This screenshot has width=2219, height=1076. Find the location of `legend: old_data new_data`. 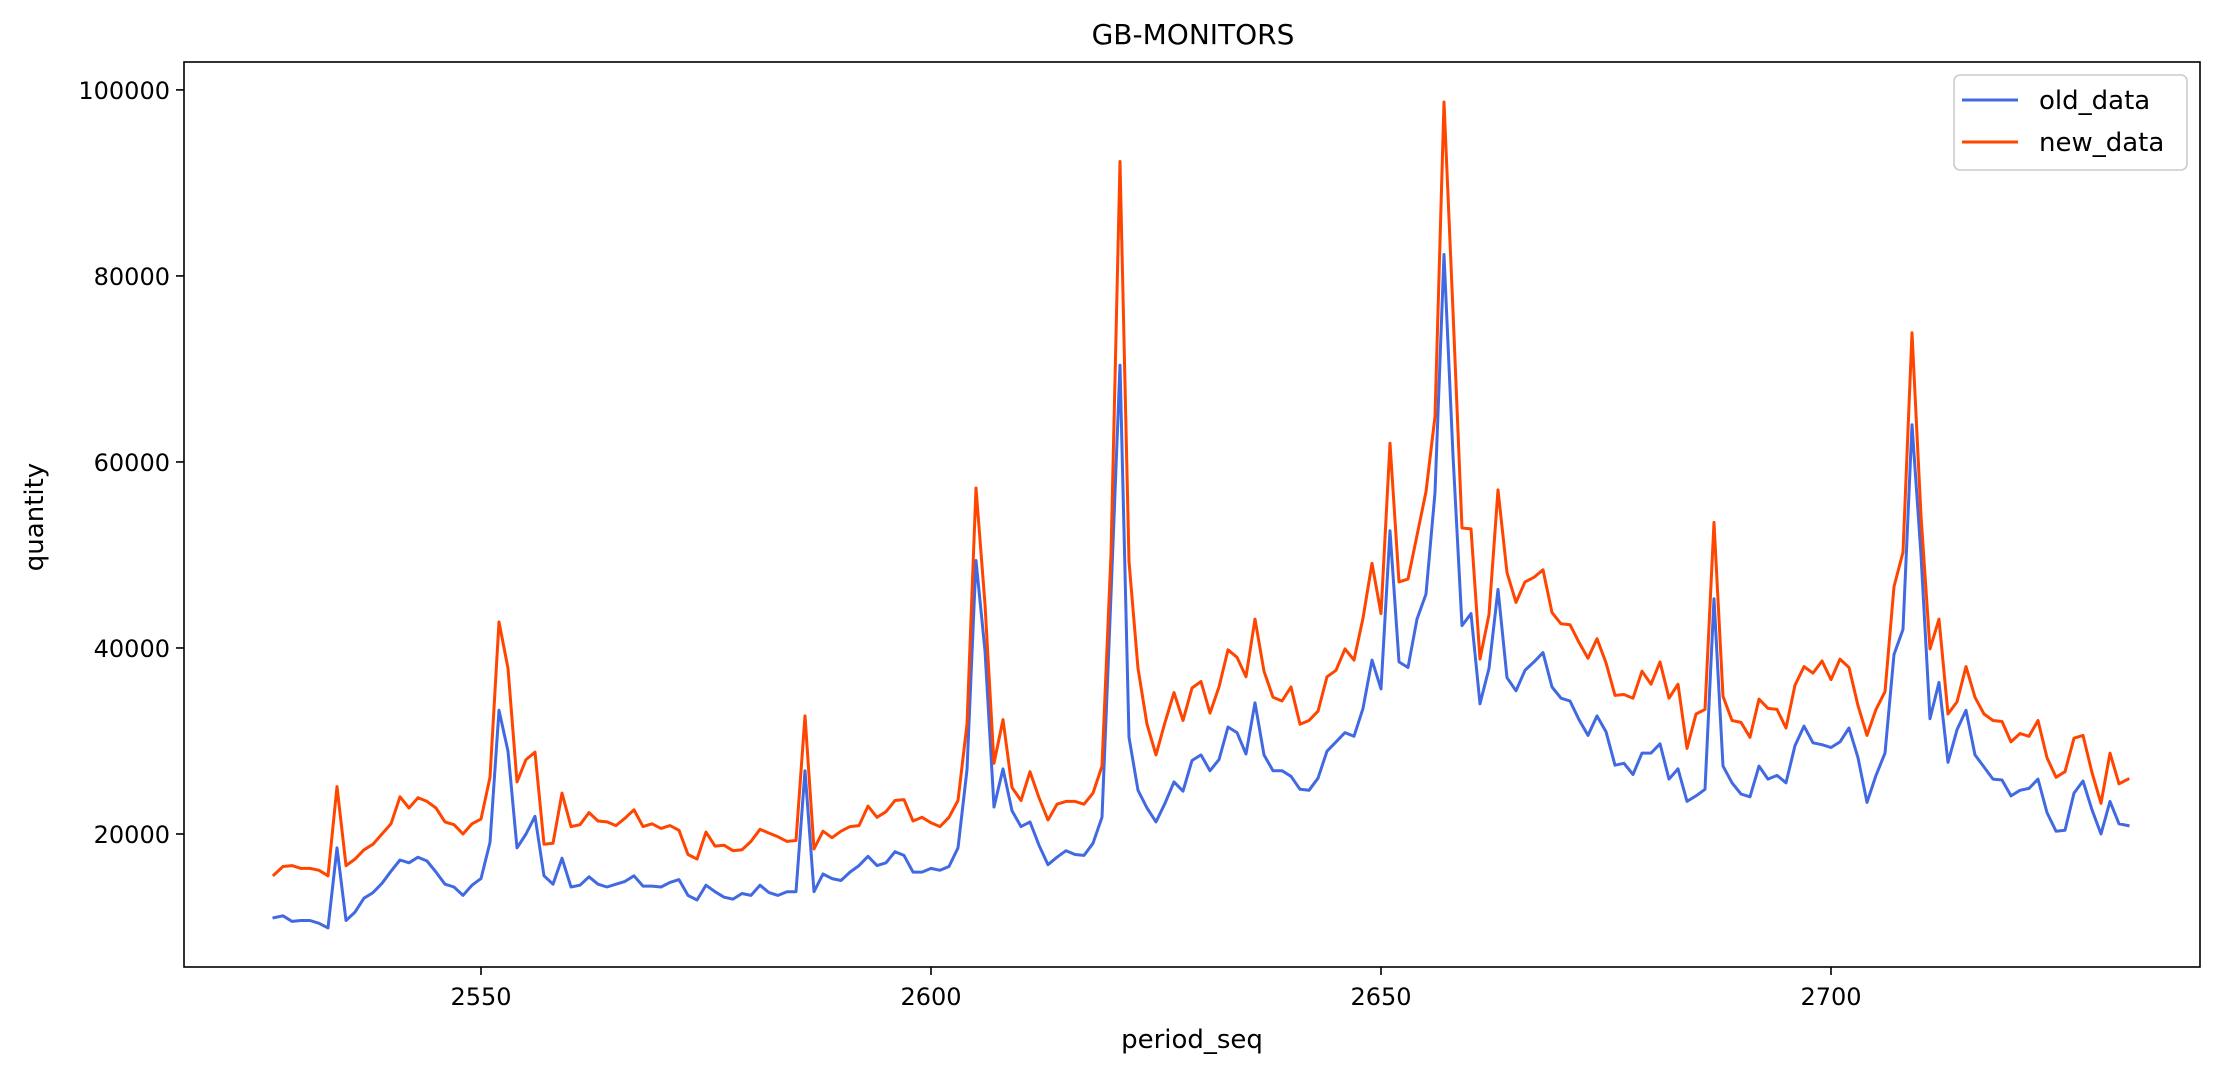

legend: old_data new_data is located at coordinates (2070, 122).